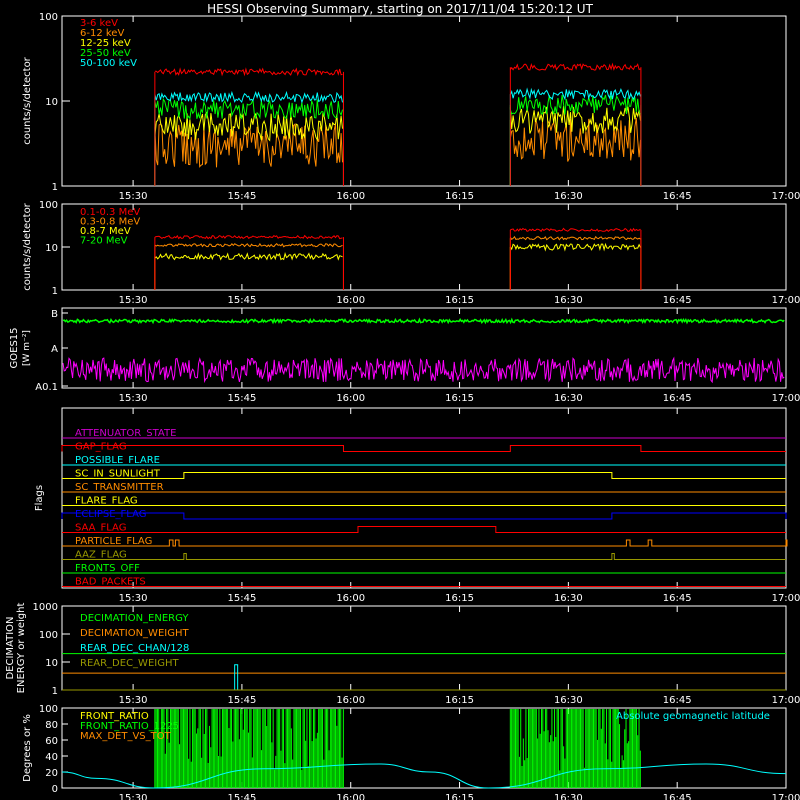 This screenshot has width=800, height=800. Describe the element at coordinates (55, 187) in the screenshot. I see `panel1-y-tick-label: 1` at that location.